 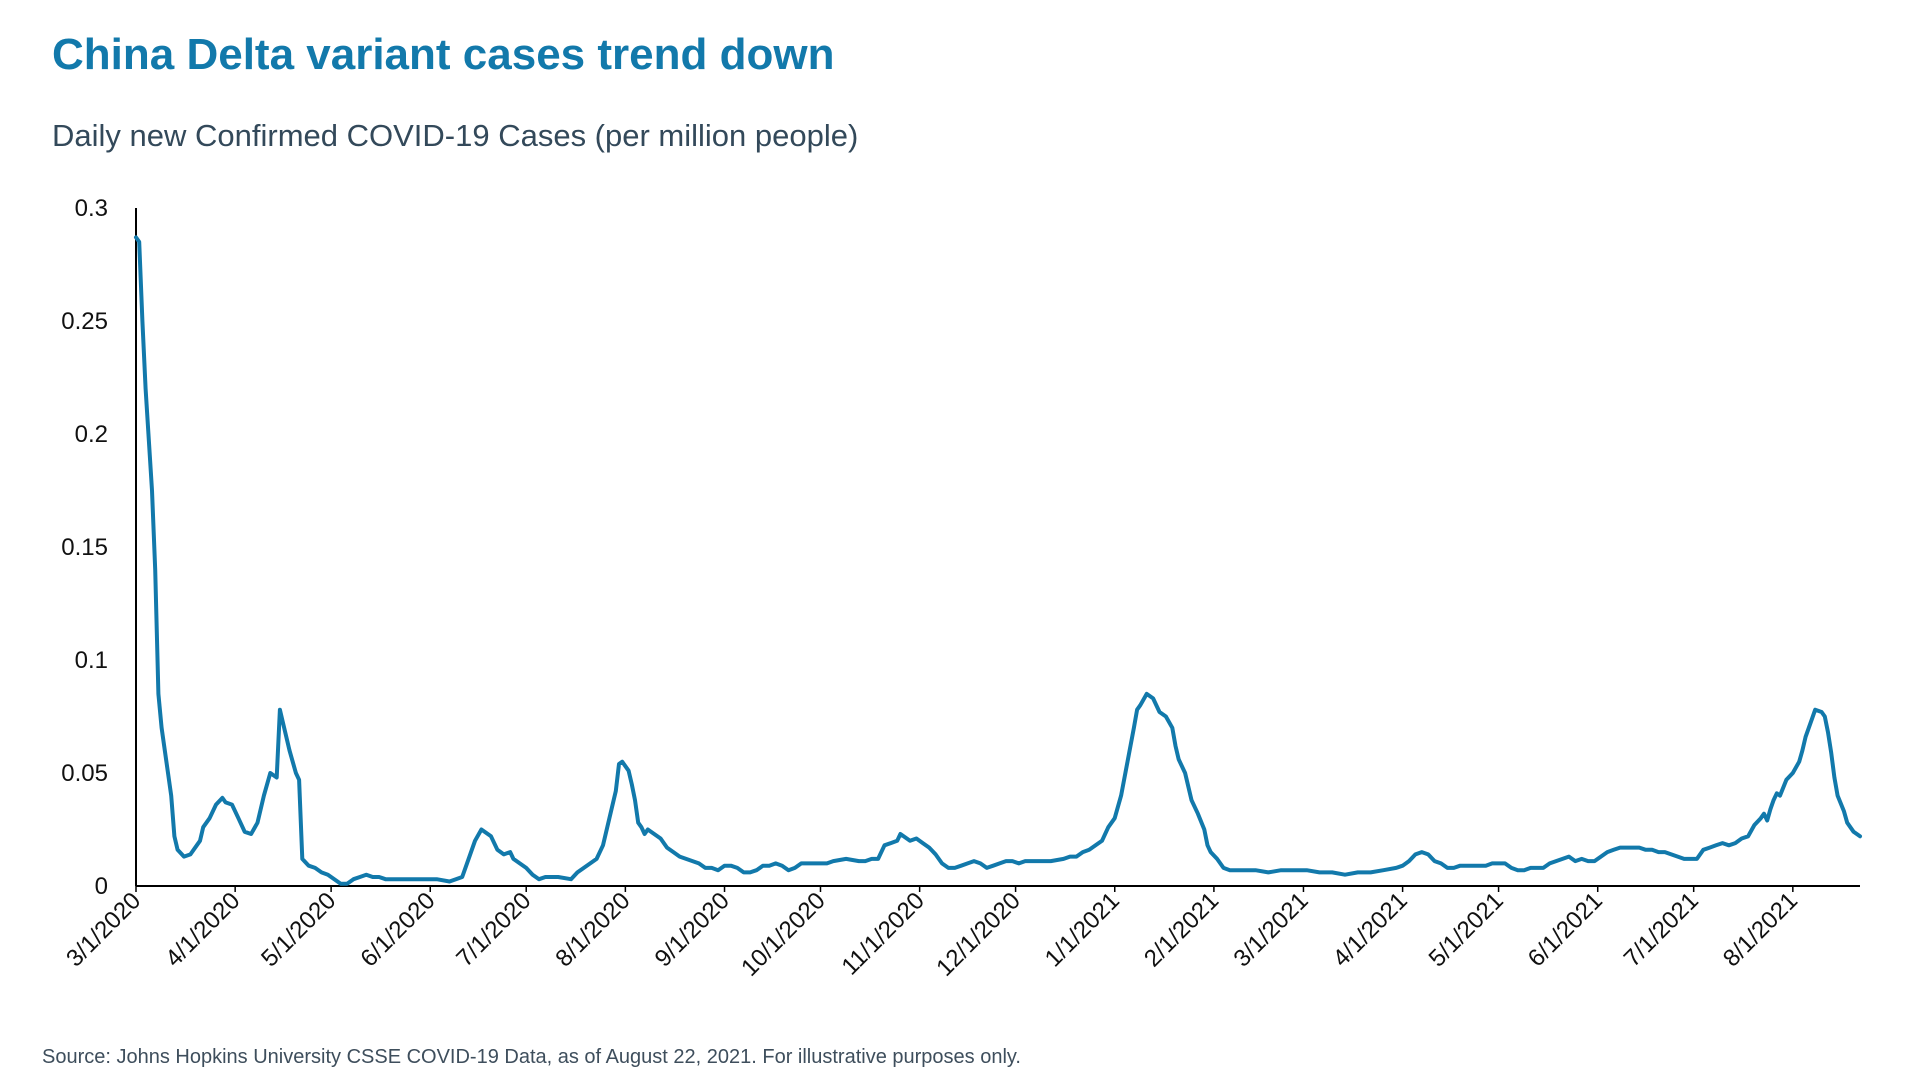 What do you see at coordinates (1181, 929) in the screenshot?
I see `x-tick-label: 2/1/2021` at bounding box center [1181, 929].